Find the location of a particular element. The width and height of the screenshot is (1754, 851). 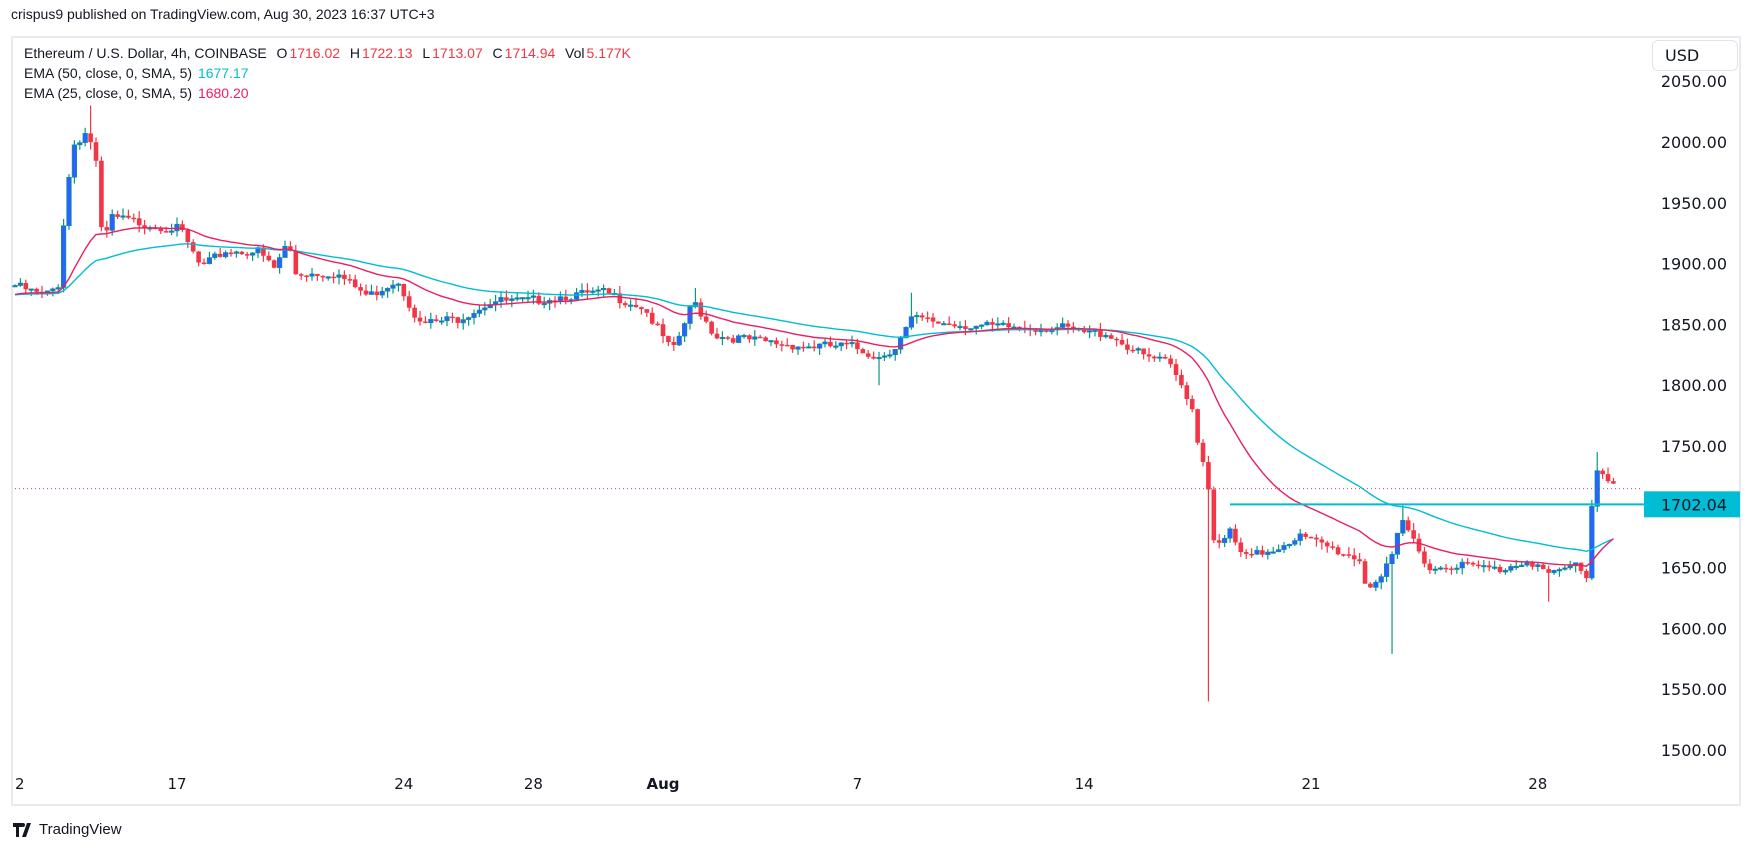

time-tick-label: 24 is located at coordinates (403, 784).